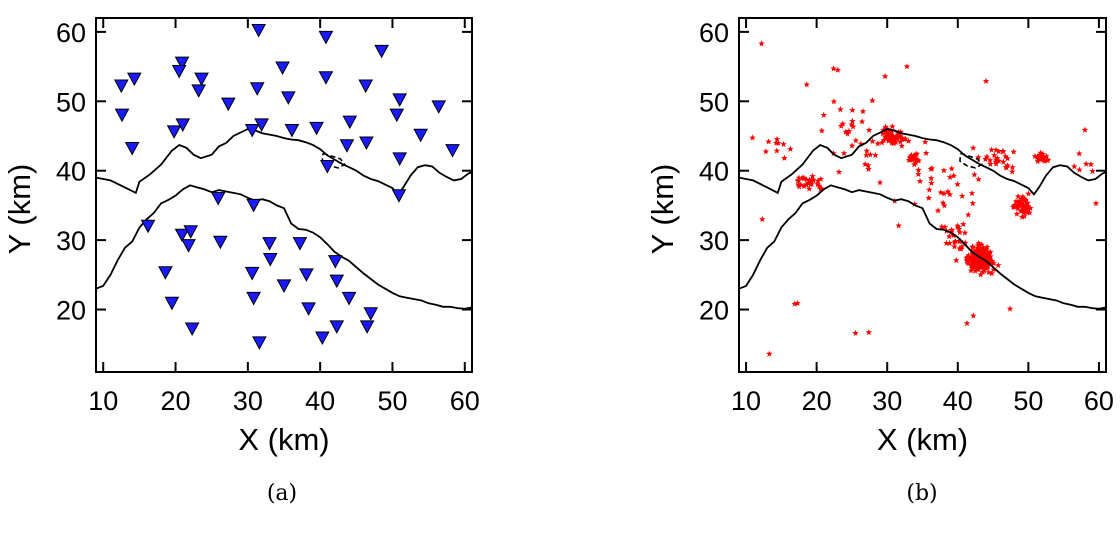 This screenshot has width=1120, height=534. What do you see at coordinates (921, 493) in the screenshot?
I see `panel-caption: (b)` at bounding box center [921, 493].